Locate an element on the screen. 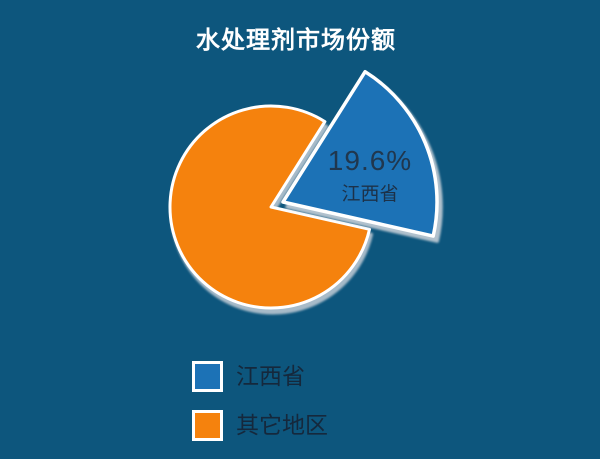  legend-item-other-regions: 其它地区 is located at coordinates (260, 425).